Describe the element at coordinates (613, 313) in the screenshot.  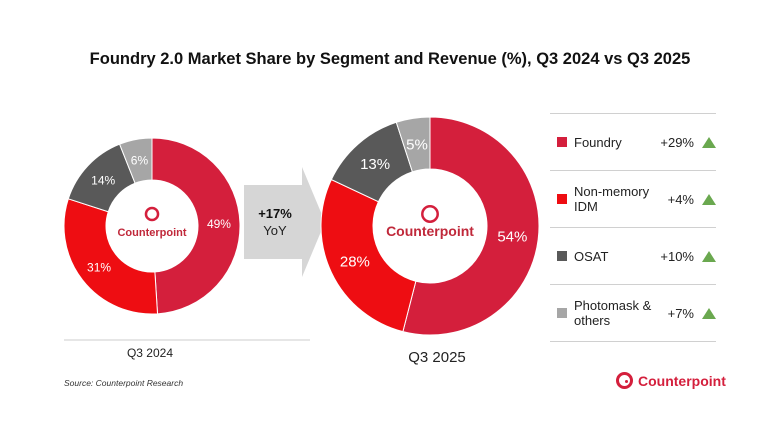
I see `legend-name: Photomask & others` at that location.